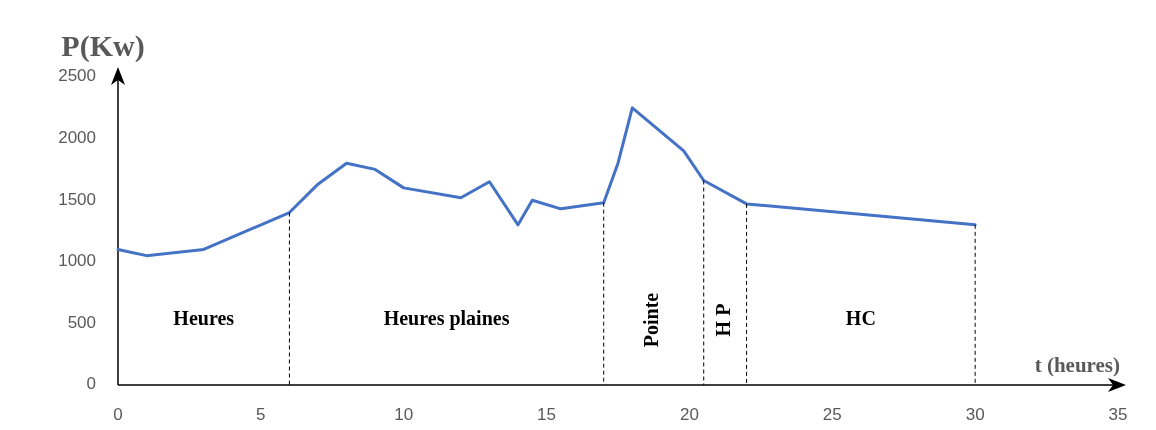 This screenshot has width=1156, height=430. Describe the element at coordinates (204, 317) in the screenshot. I see `annotation: Heures` at that location.